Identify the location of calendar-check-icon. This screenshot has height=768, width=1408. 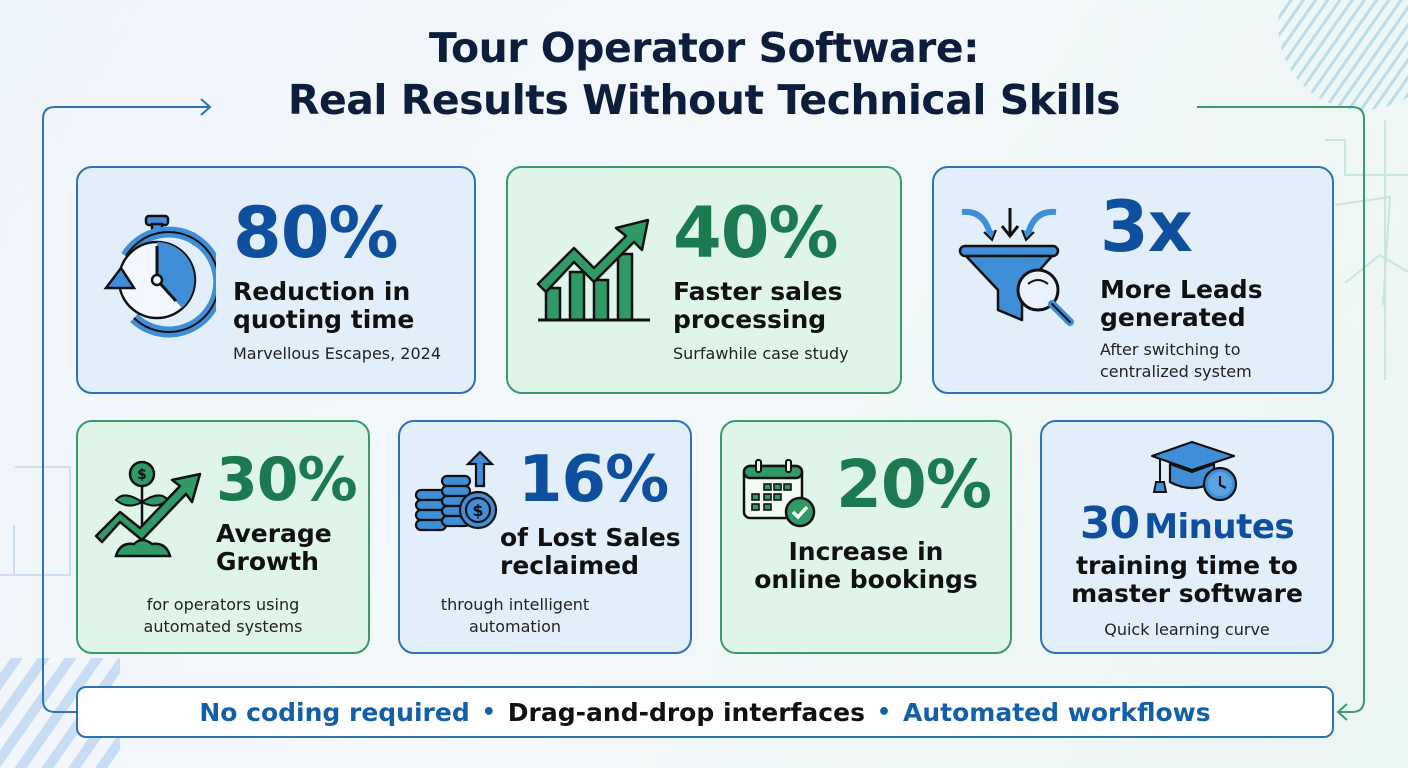
(779, 493).